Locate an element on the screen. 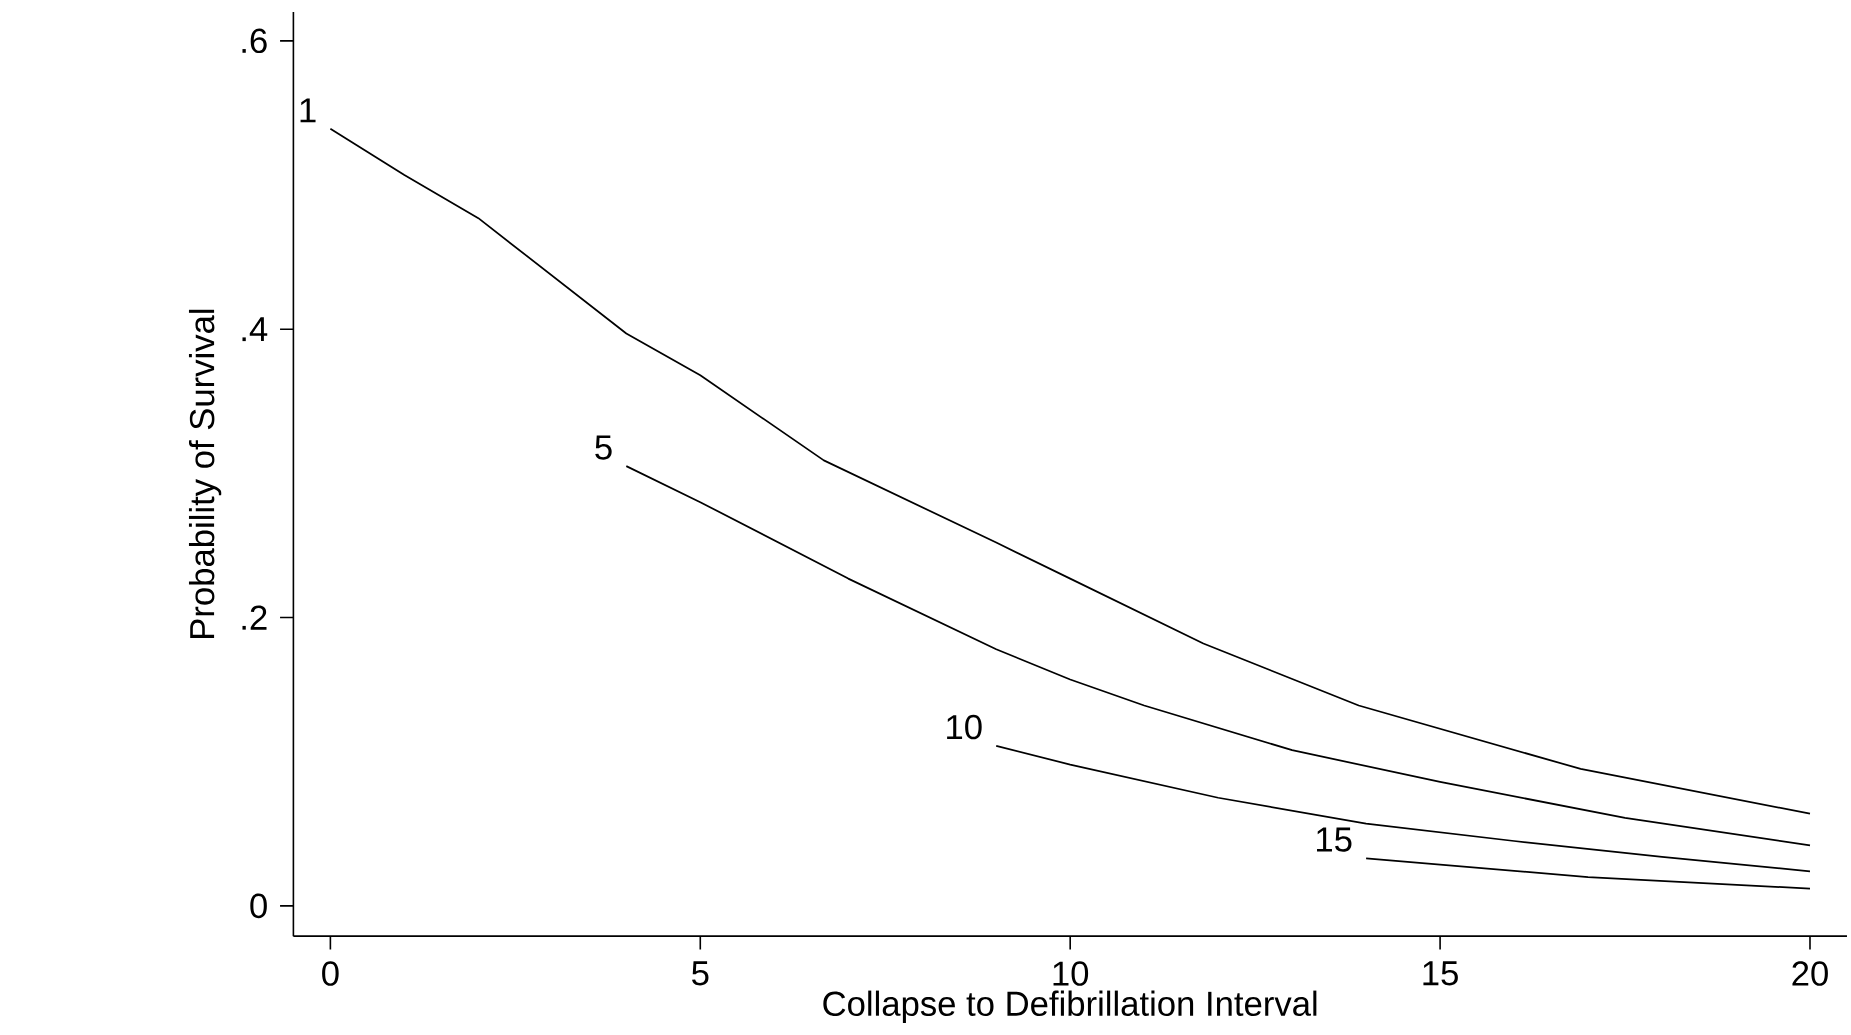 This screenshot has width=1851, height=1035. x-tick-label: 20 is located at coordinates (1810, 973).